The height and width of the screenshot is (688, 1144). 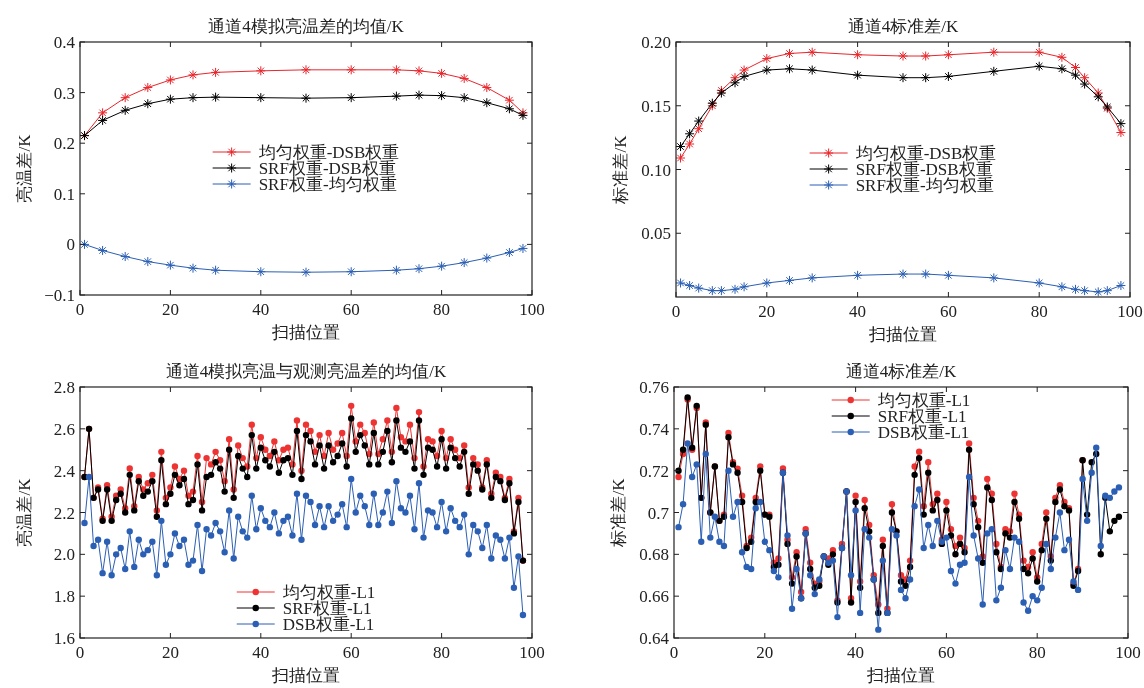 What do you see at coordinates (654, 555) in the screenshot?
I see `y-tick-label: 0.68` at bounding box center [654, 555].